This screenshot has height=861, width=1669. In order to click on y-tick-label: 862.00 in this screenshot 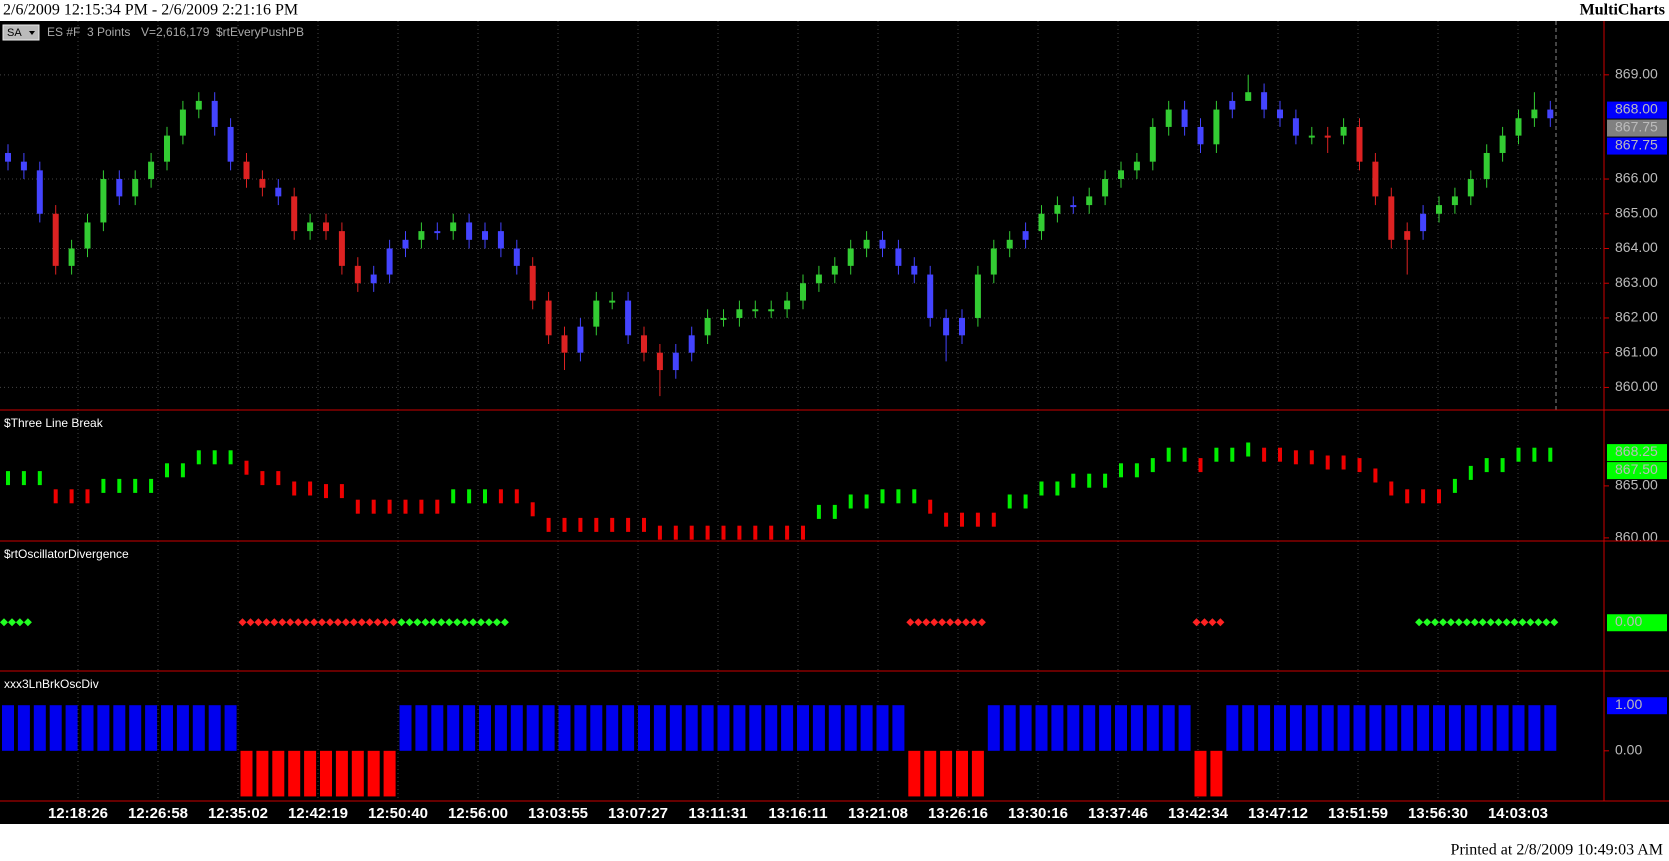, I will do `click(1636, 317)`.